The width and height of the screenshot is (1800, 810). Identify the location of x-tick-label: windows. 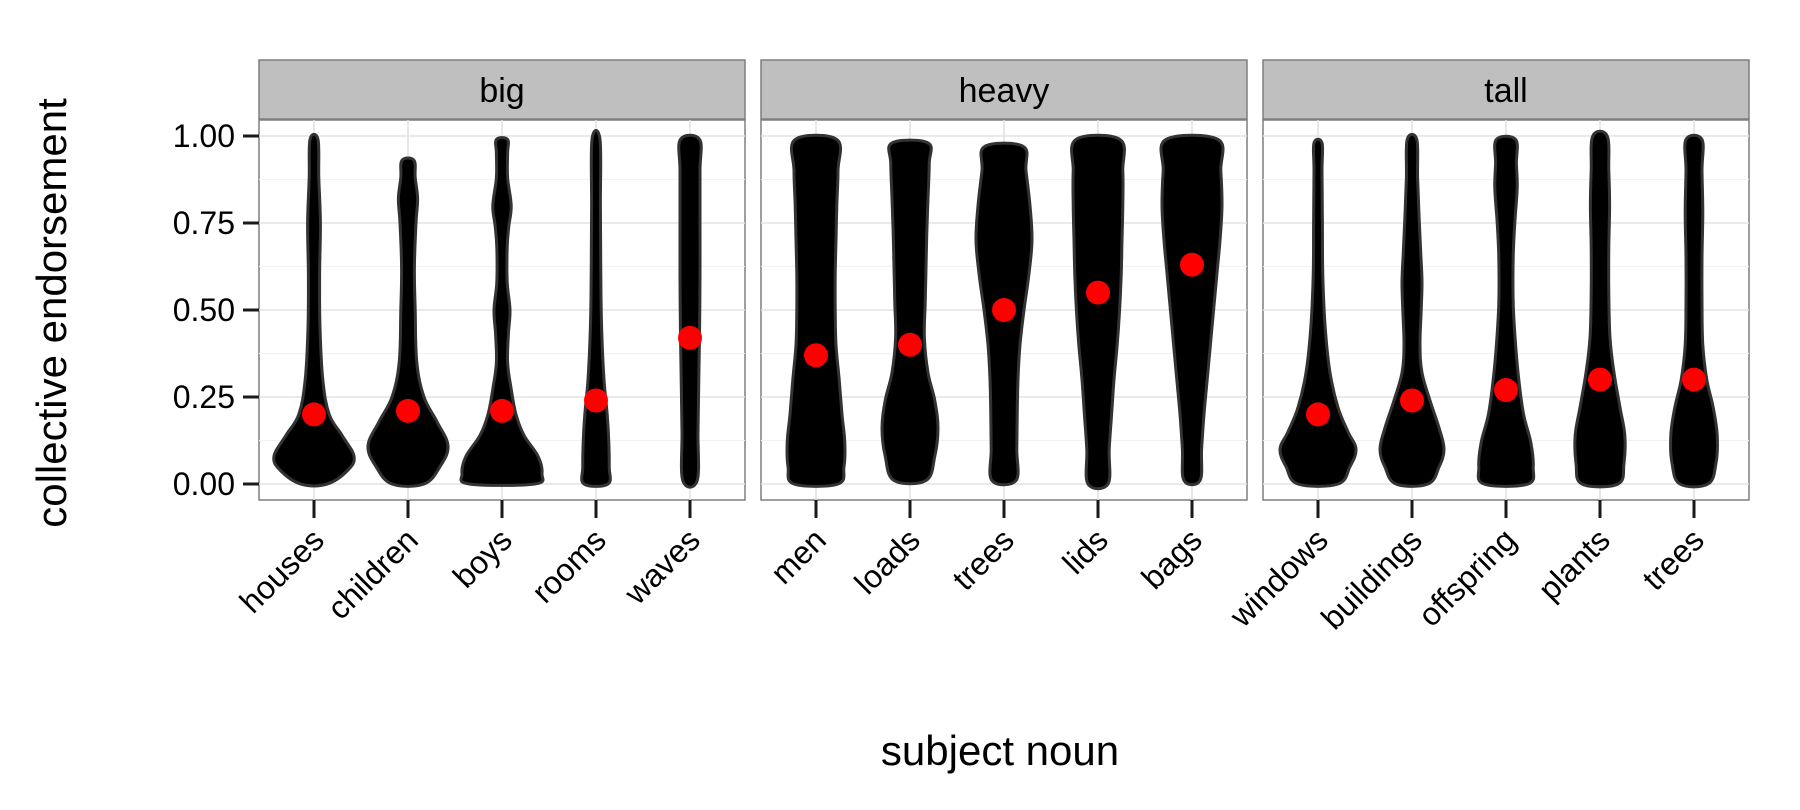
(1278, 577).